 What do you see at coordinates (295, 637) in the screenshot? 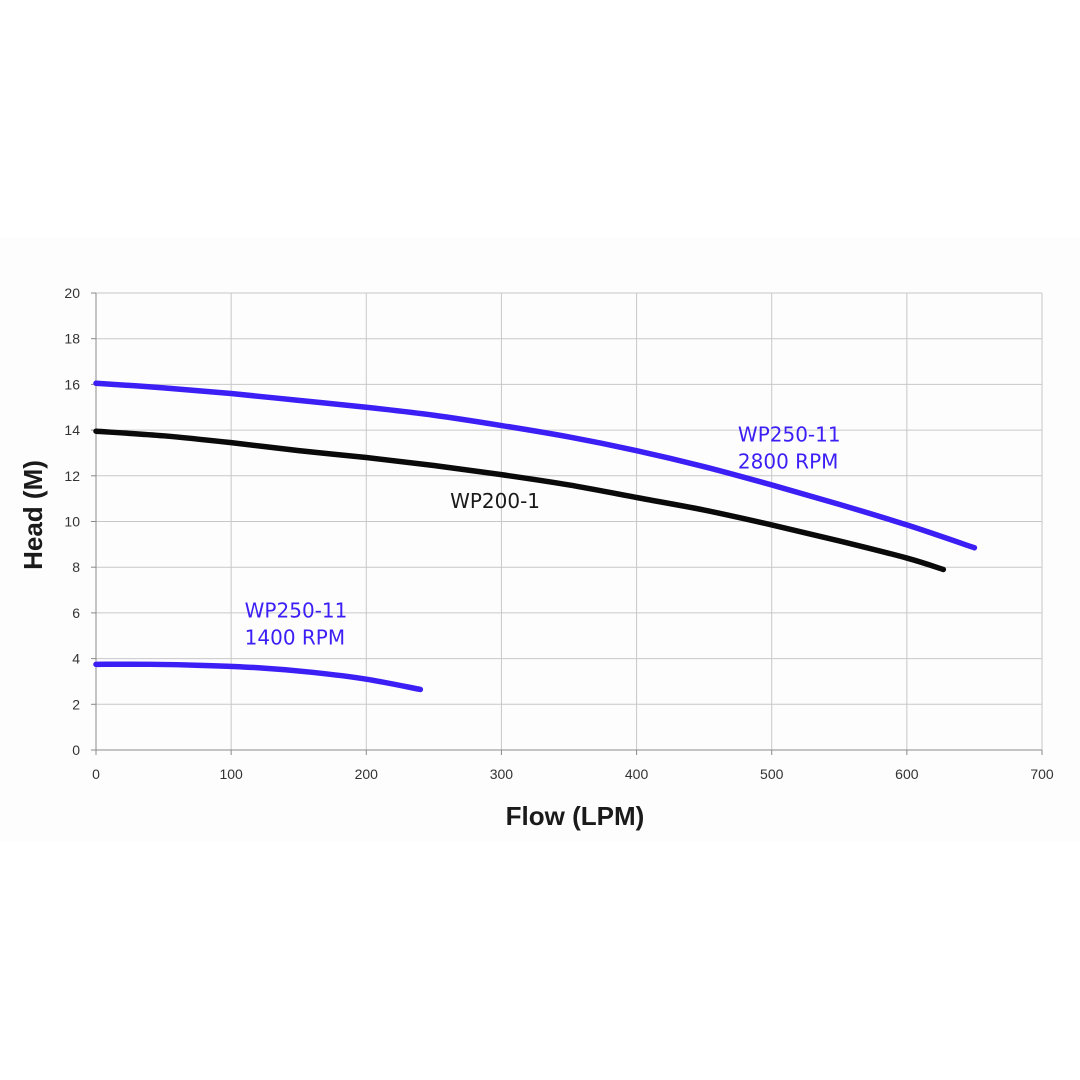
I see `curve-label-line: 1400 RPM` at bounding box center [295, 637].